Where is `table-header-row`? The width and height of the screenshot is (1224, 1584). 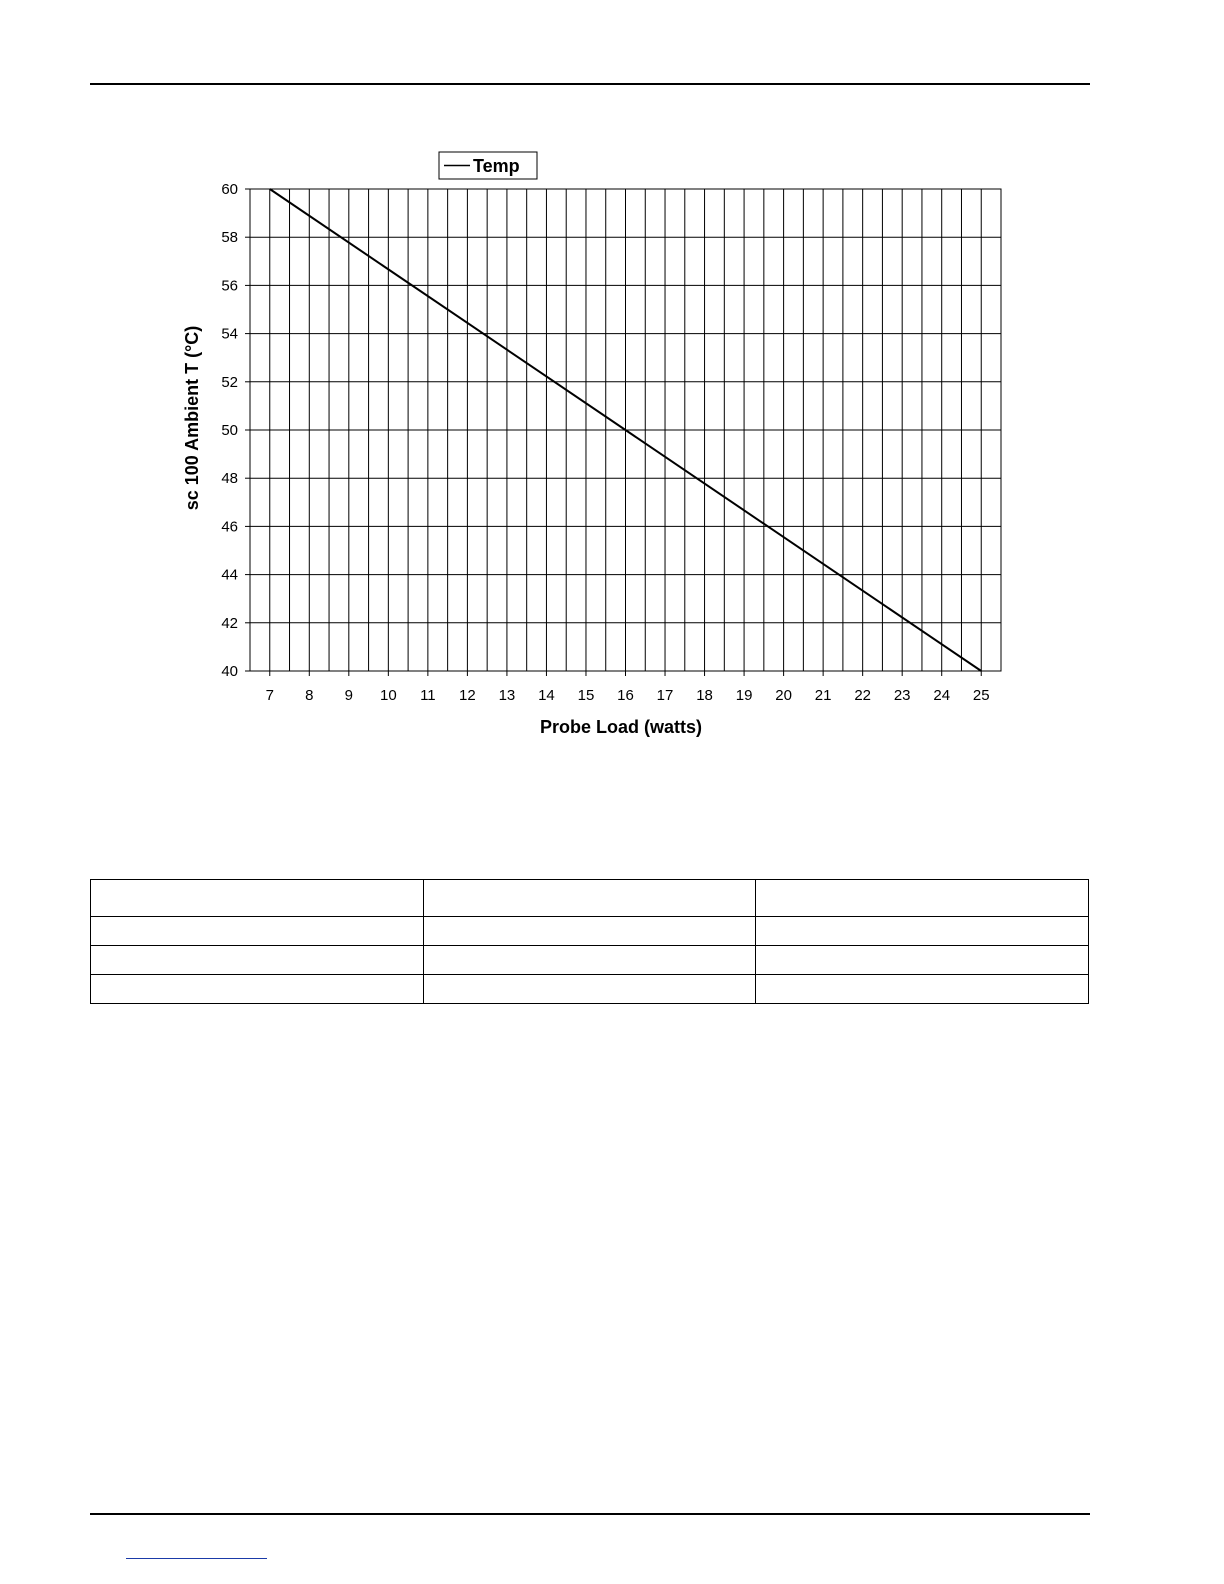
table-header-row is located at coordinates (589, 898).